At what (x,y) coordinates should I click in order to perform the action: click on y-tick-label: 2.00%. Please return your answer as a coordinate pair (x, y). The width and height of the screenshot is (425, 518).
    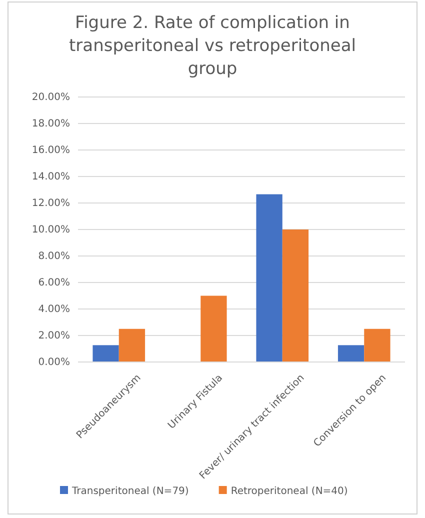
    Looking at the image, I should click on (54, 336).